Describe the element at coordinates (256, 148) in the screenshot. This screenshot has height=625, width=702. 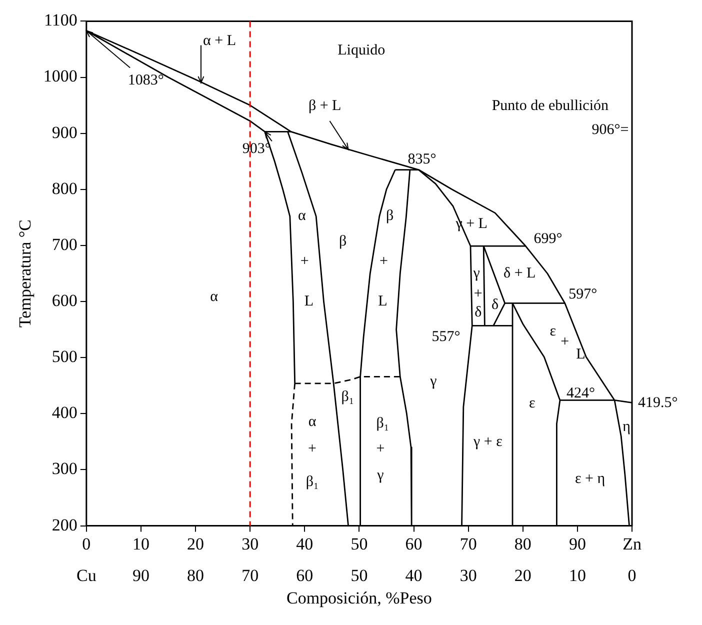
I see `annotation: 903°` at that location.